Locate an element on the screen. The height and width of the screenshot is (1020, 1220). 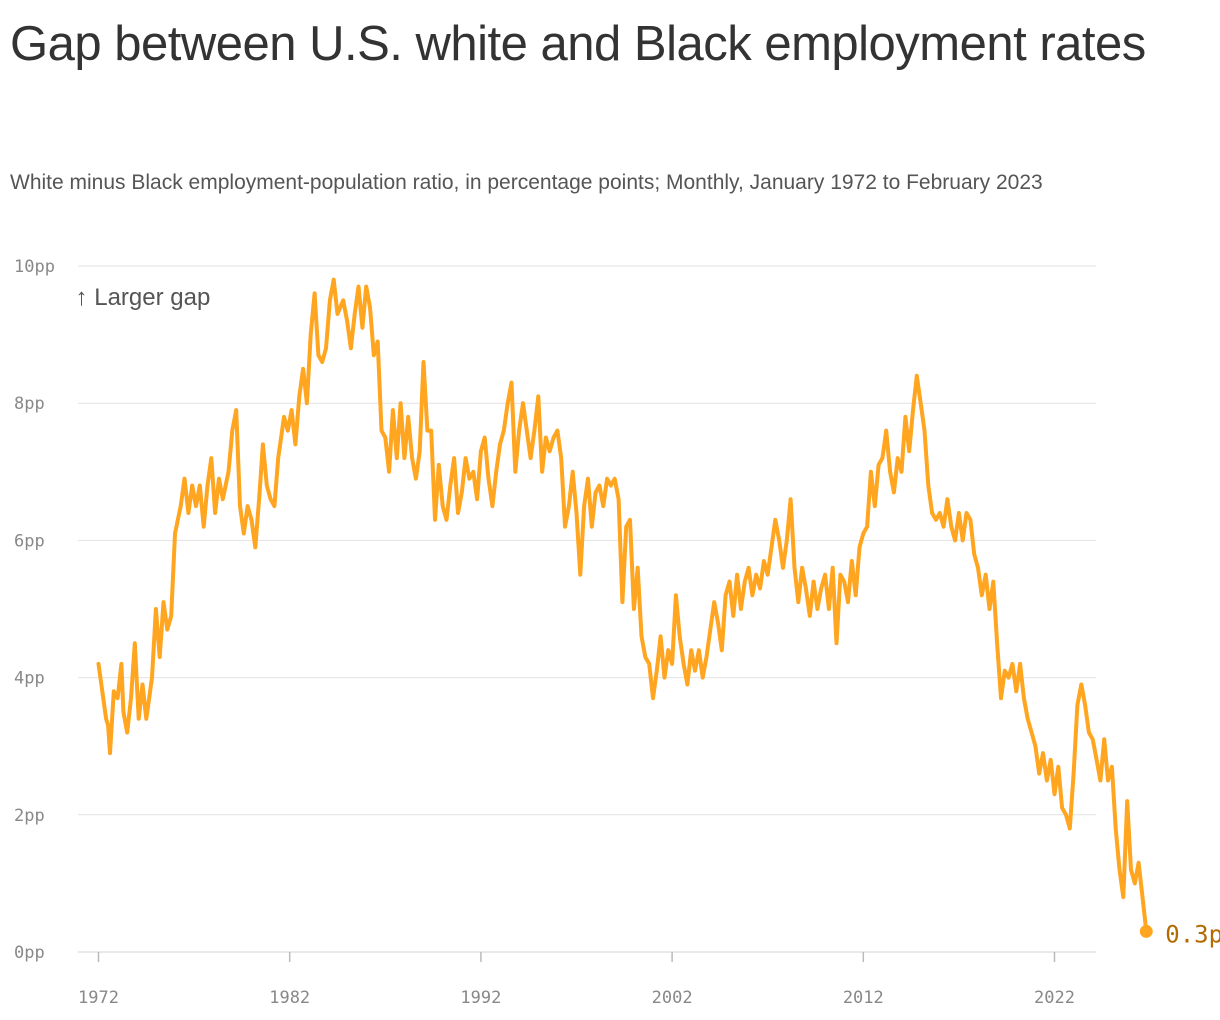
x-axis-tick-labels: 1972 1982 1992 2002 2012 2022 is located at coordinates (576, 998).